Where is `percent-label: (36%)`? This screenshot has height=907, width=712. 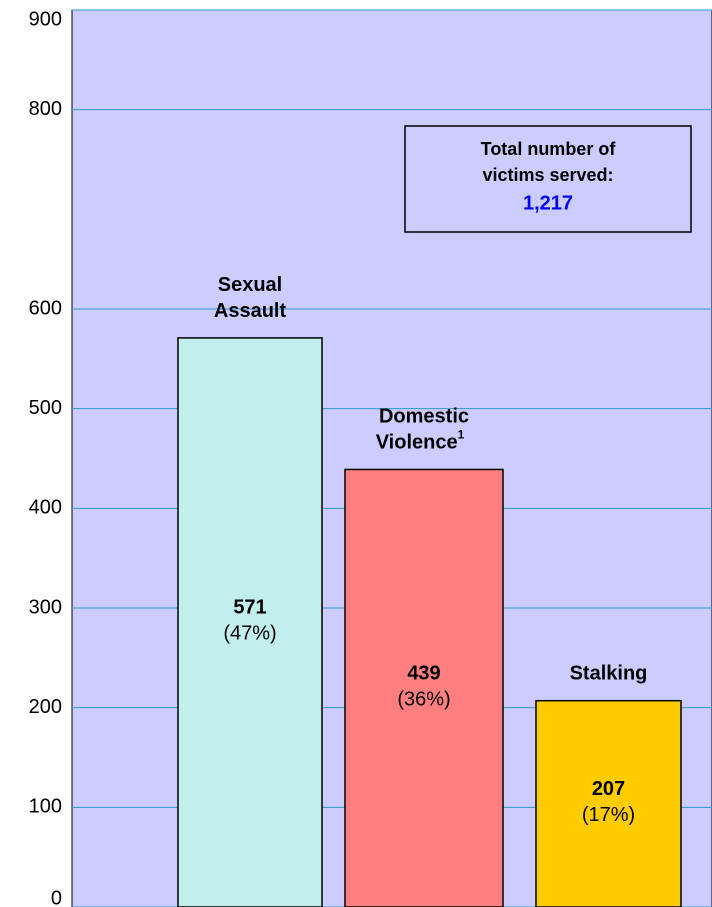 percent-label: (36%) is located at coordinates (423, 700).